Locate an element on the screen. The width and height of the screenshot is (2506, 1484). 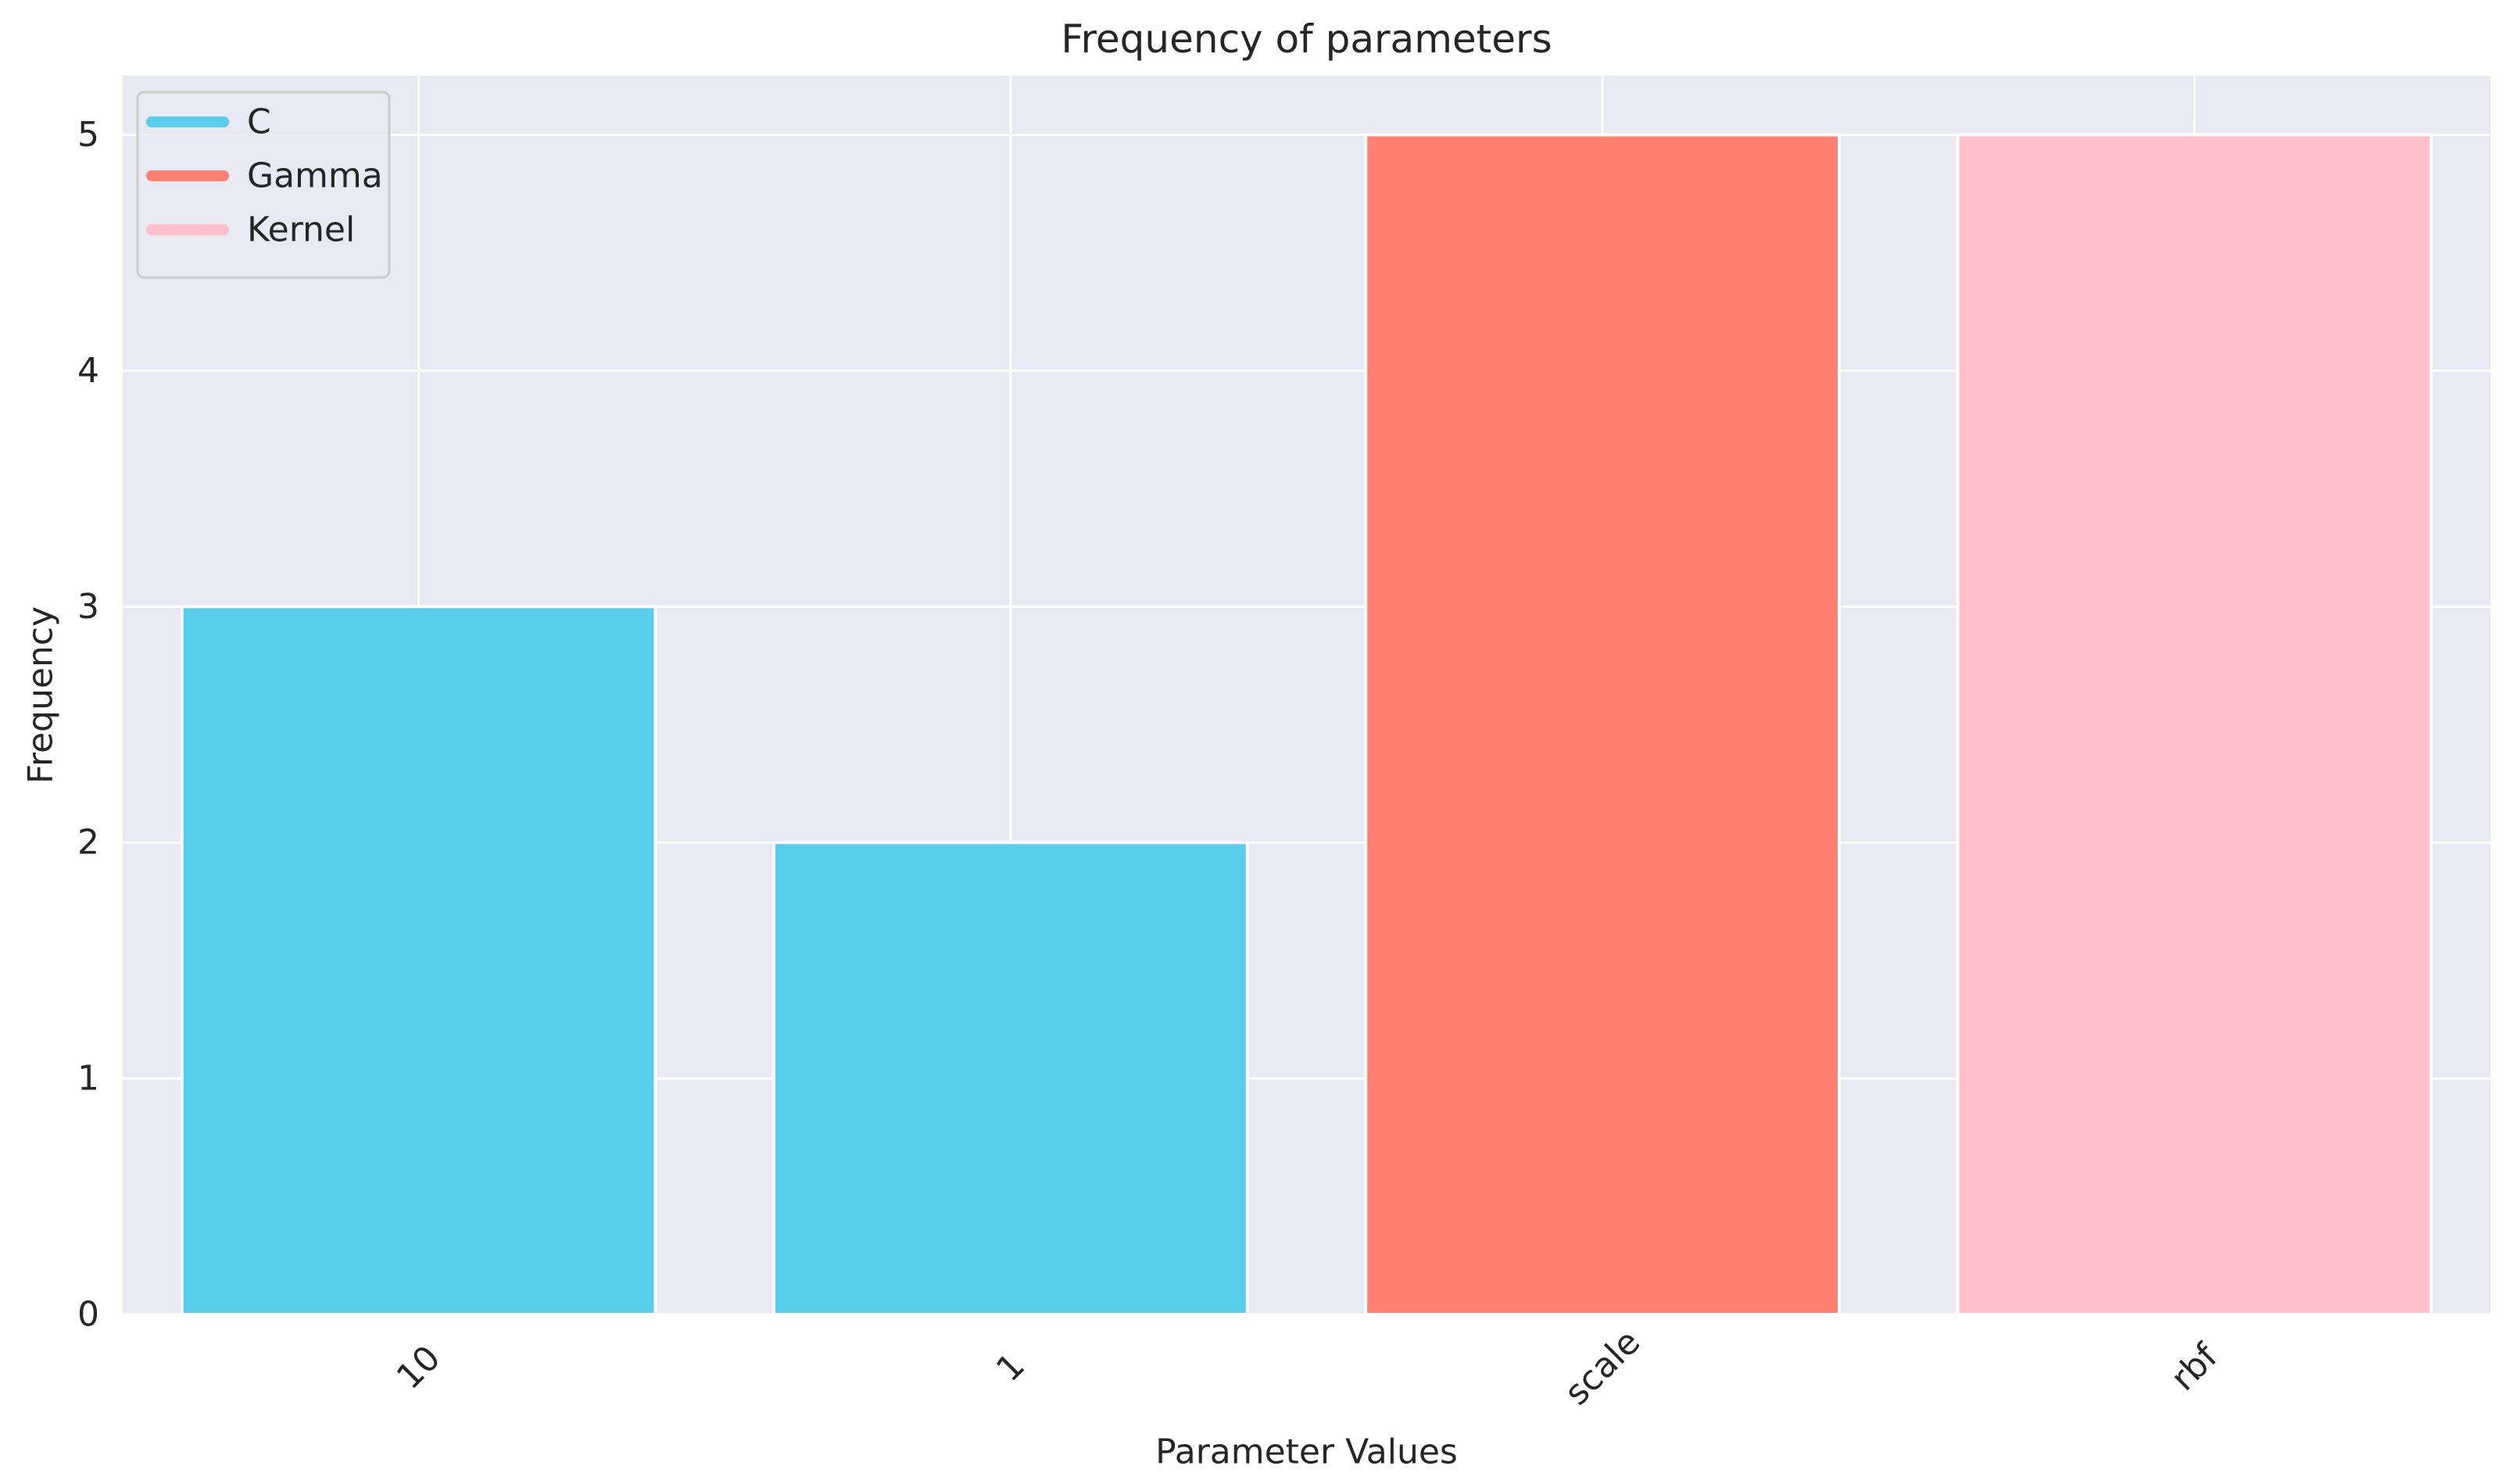
y-tick-label: 4 is located at coordinates (88, 371).